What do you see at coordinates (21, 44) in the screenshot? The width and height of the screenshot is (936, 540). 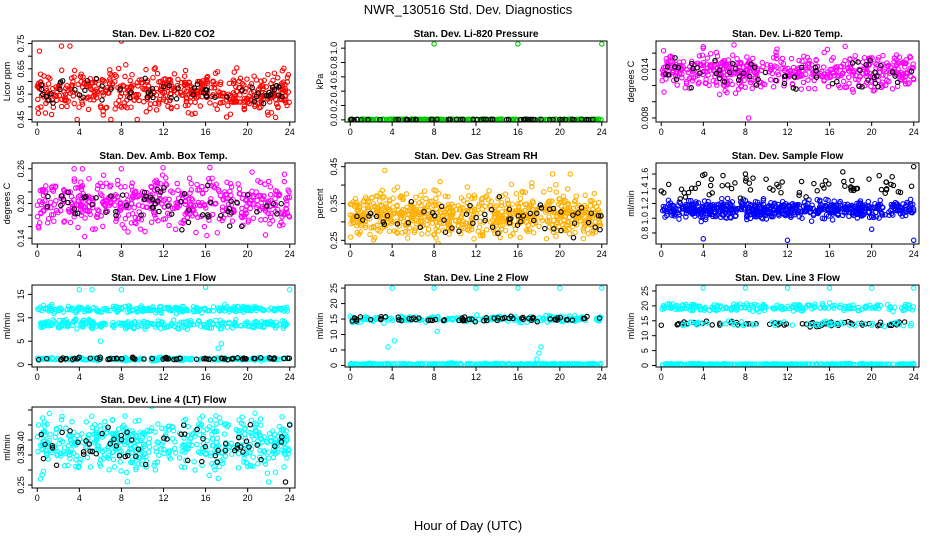 I see `y-tick-label: 0.75` at bounding box center [21, 44].